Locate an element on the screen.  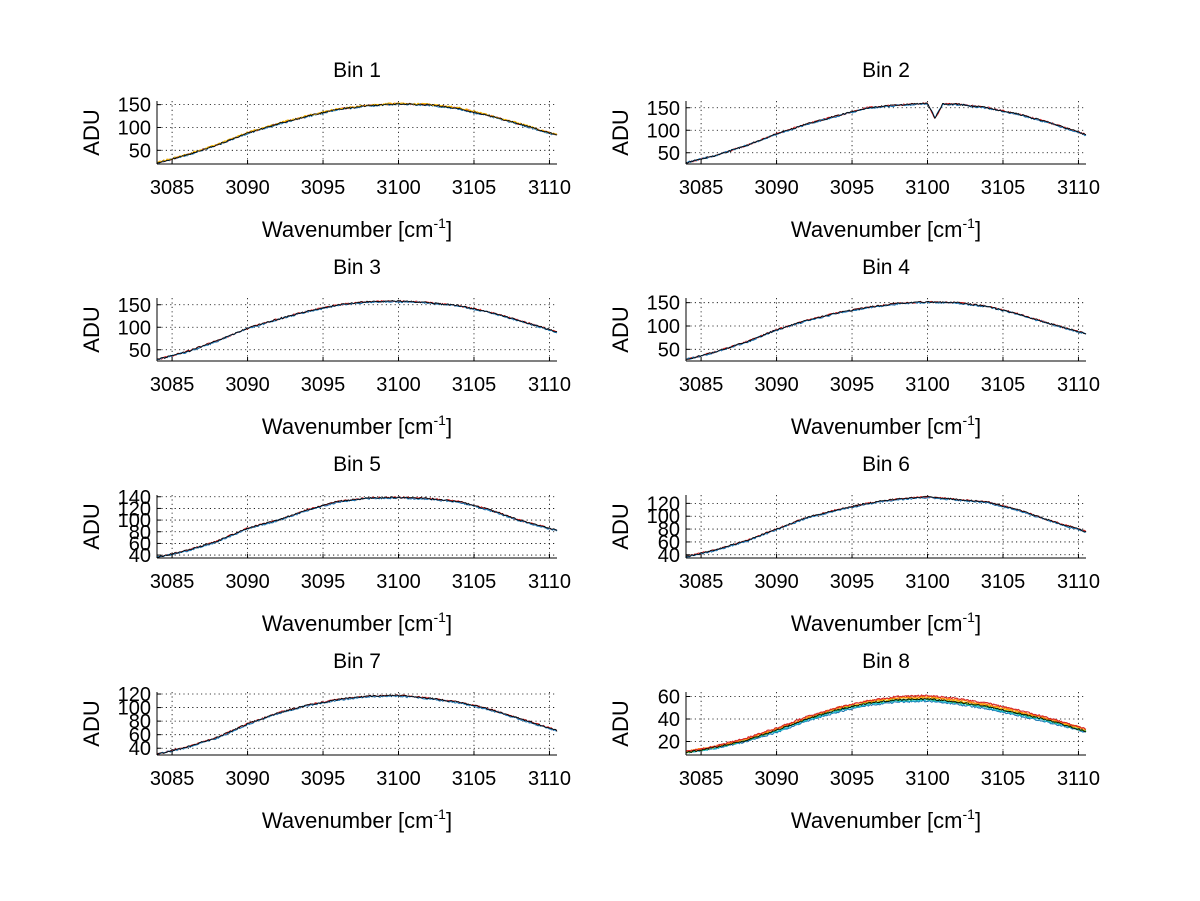
y-tick-label: 140 is located at coordinates (134, 498).